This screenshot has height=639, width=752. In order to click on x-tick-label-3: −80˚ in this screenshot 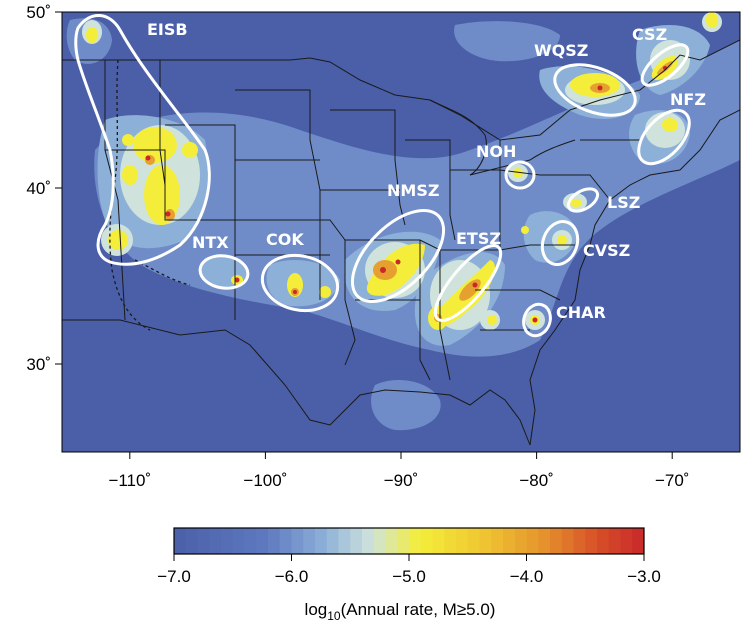, I will do `click(536, 480)`.